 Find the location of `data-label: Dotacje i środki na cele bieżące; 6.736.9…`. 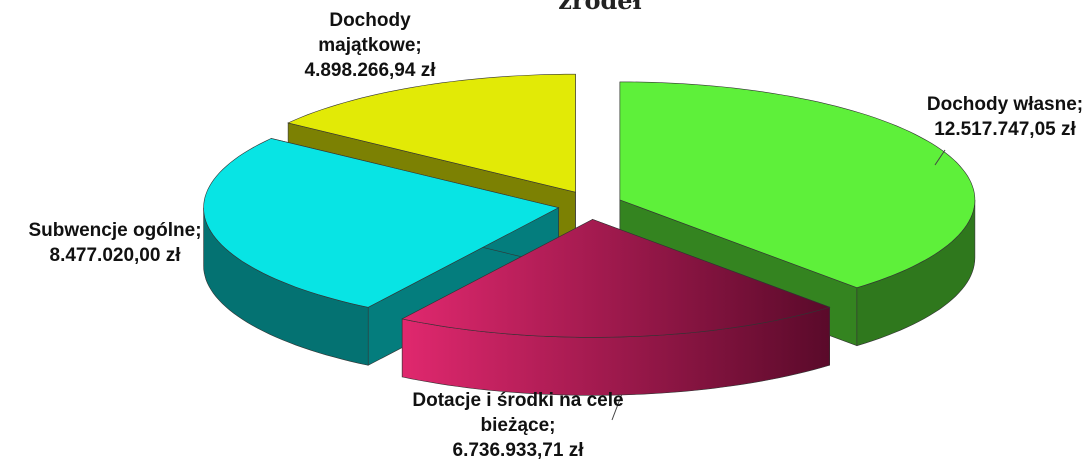

data-label: Dotacje i środki na cele bieżące; 6.736.9… is located at coordinates (518, 425).